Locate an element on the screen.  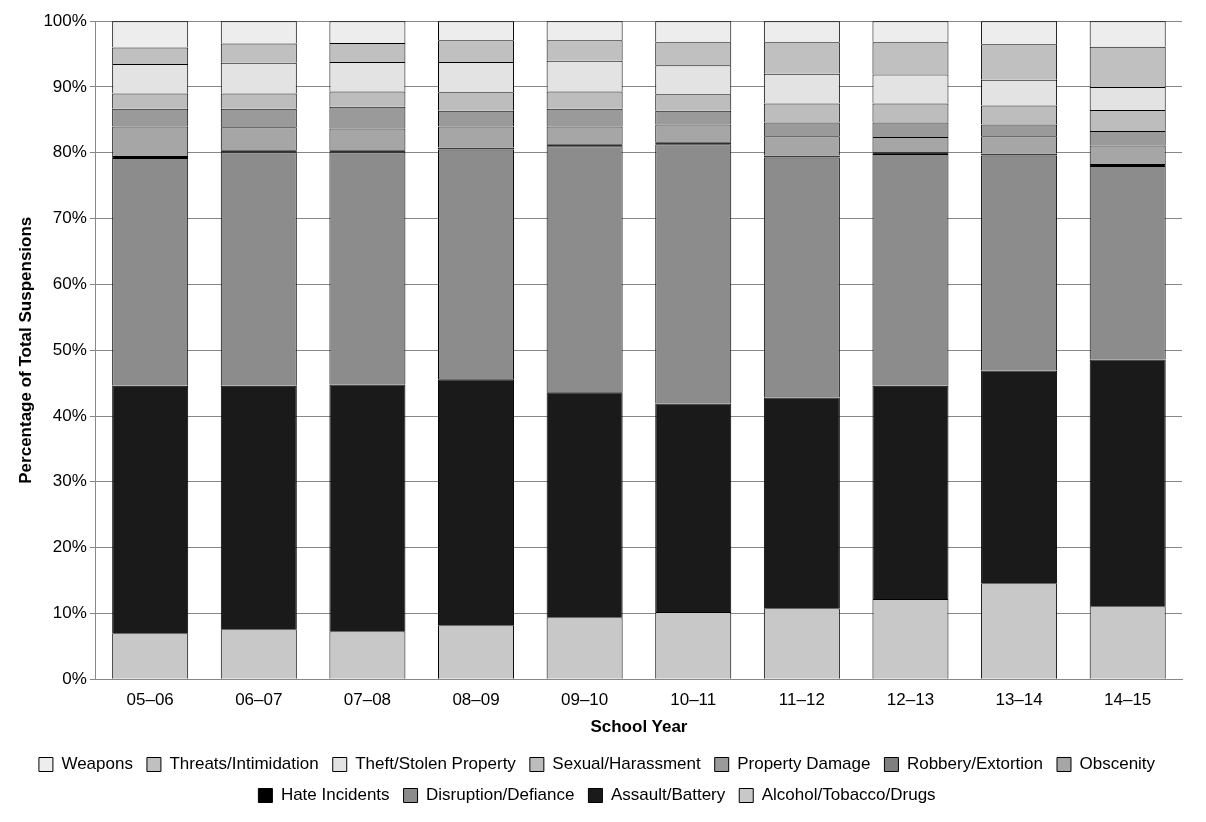
x-tick-label: 07–08 is located at coordinates (367, 700).